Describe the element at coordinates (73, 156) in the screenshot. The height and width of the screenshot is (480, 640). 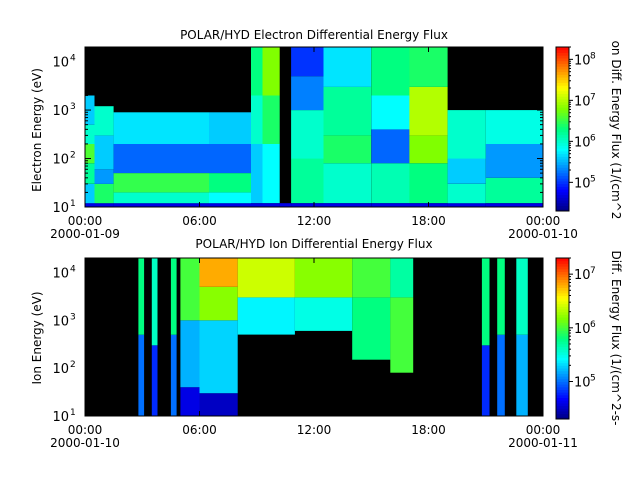
I see `y-tick-exponent: 2` at that location.